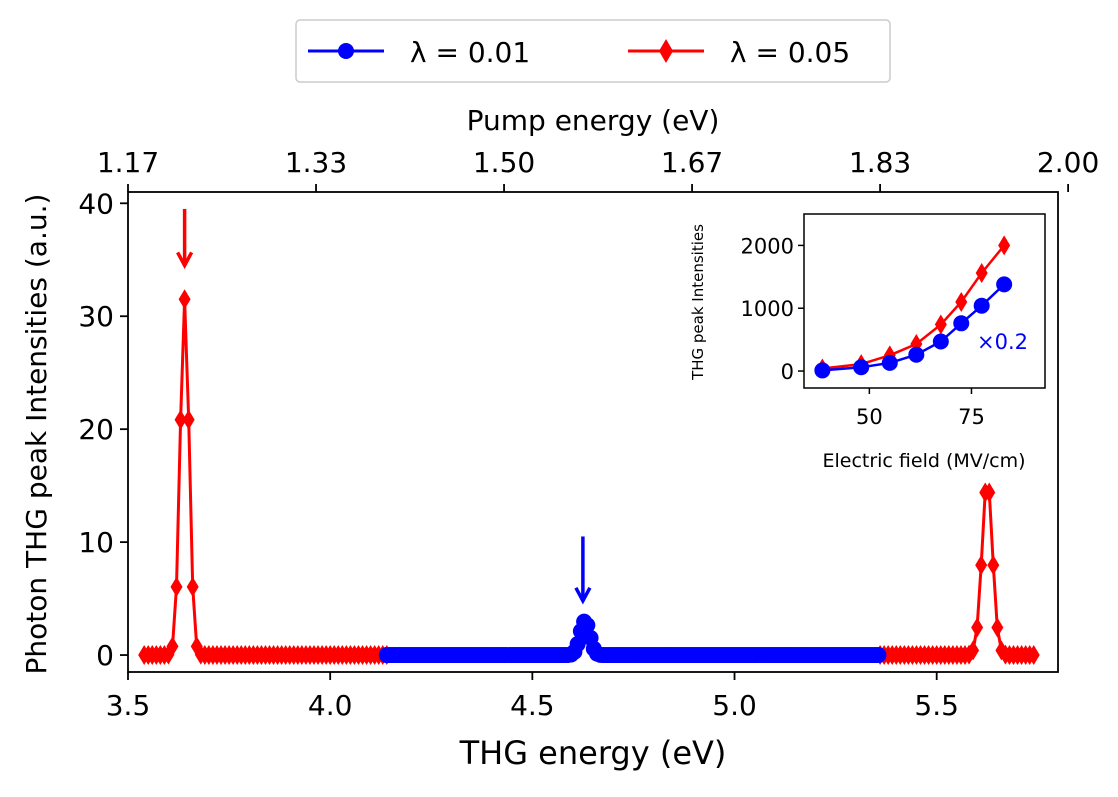 This screenshot has width=1118, height=797. What do you see at coordinates (593, 753) in the screenshot?
I see `x-axis-label: THG energy (eV)` at bounding box center [593, 753].